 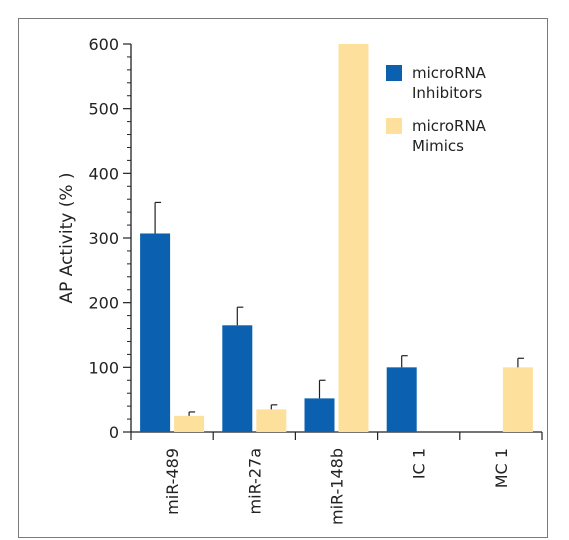 What do you see at coordinates (114, 432) in the screenshot?
I see `y-tick-label: 0` at bounding box center [114, 432].